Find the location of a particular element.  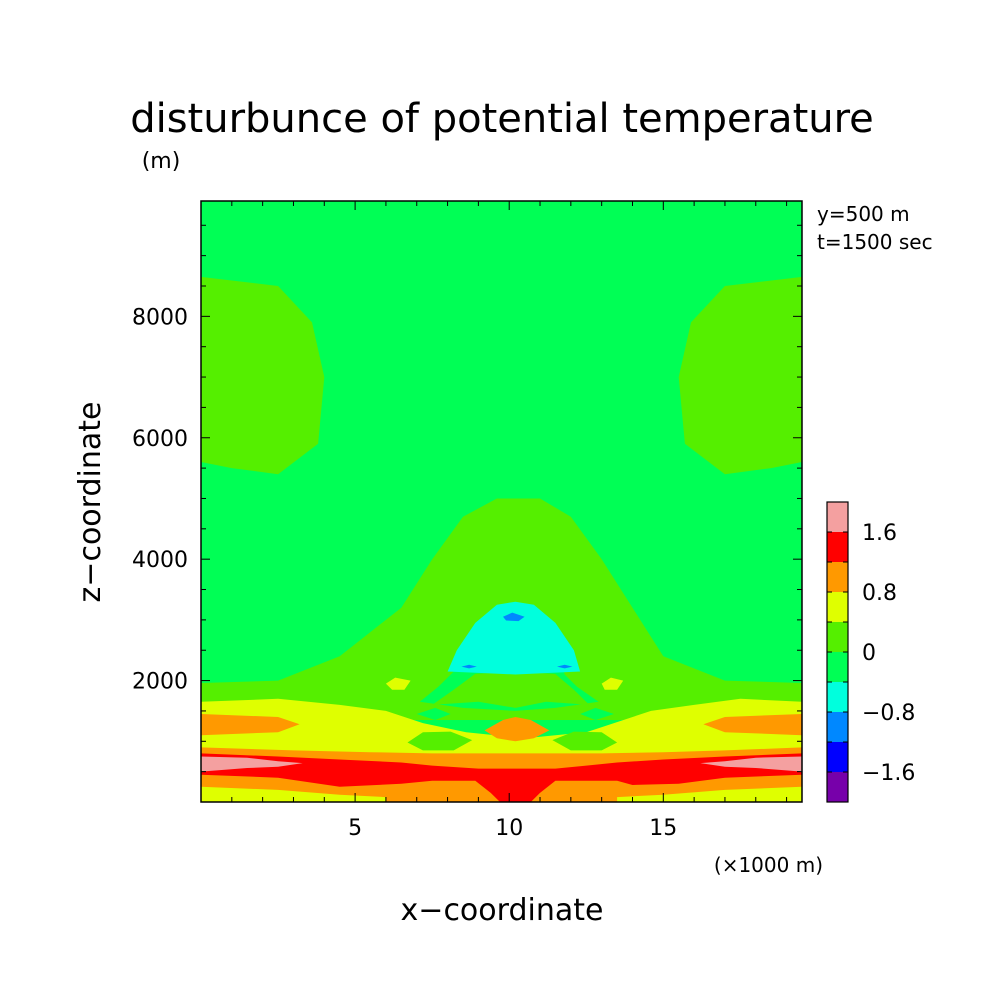

chart-title: disturbunce of potential temperature is located at coordinates (502, 119).